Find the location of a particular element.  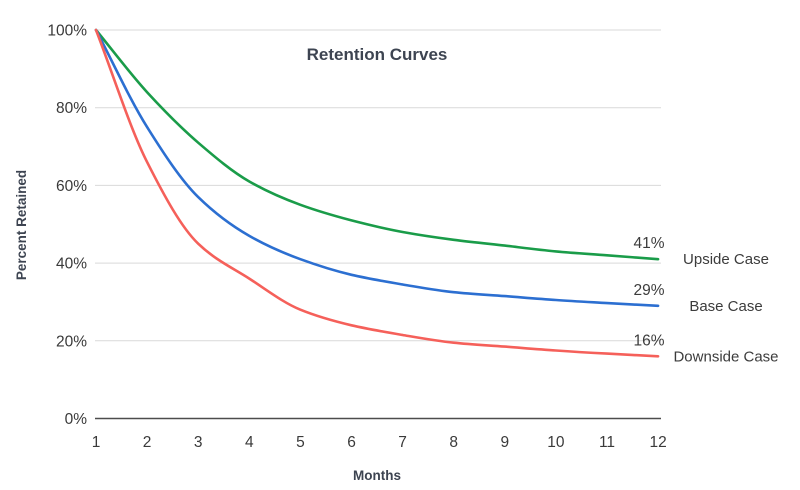

x-tick-label-1: 1 is located at coordinates (96, 442).